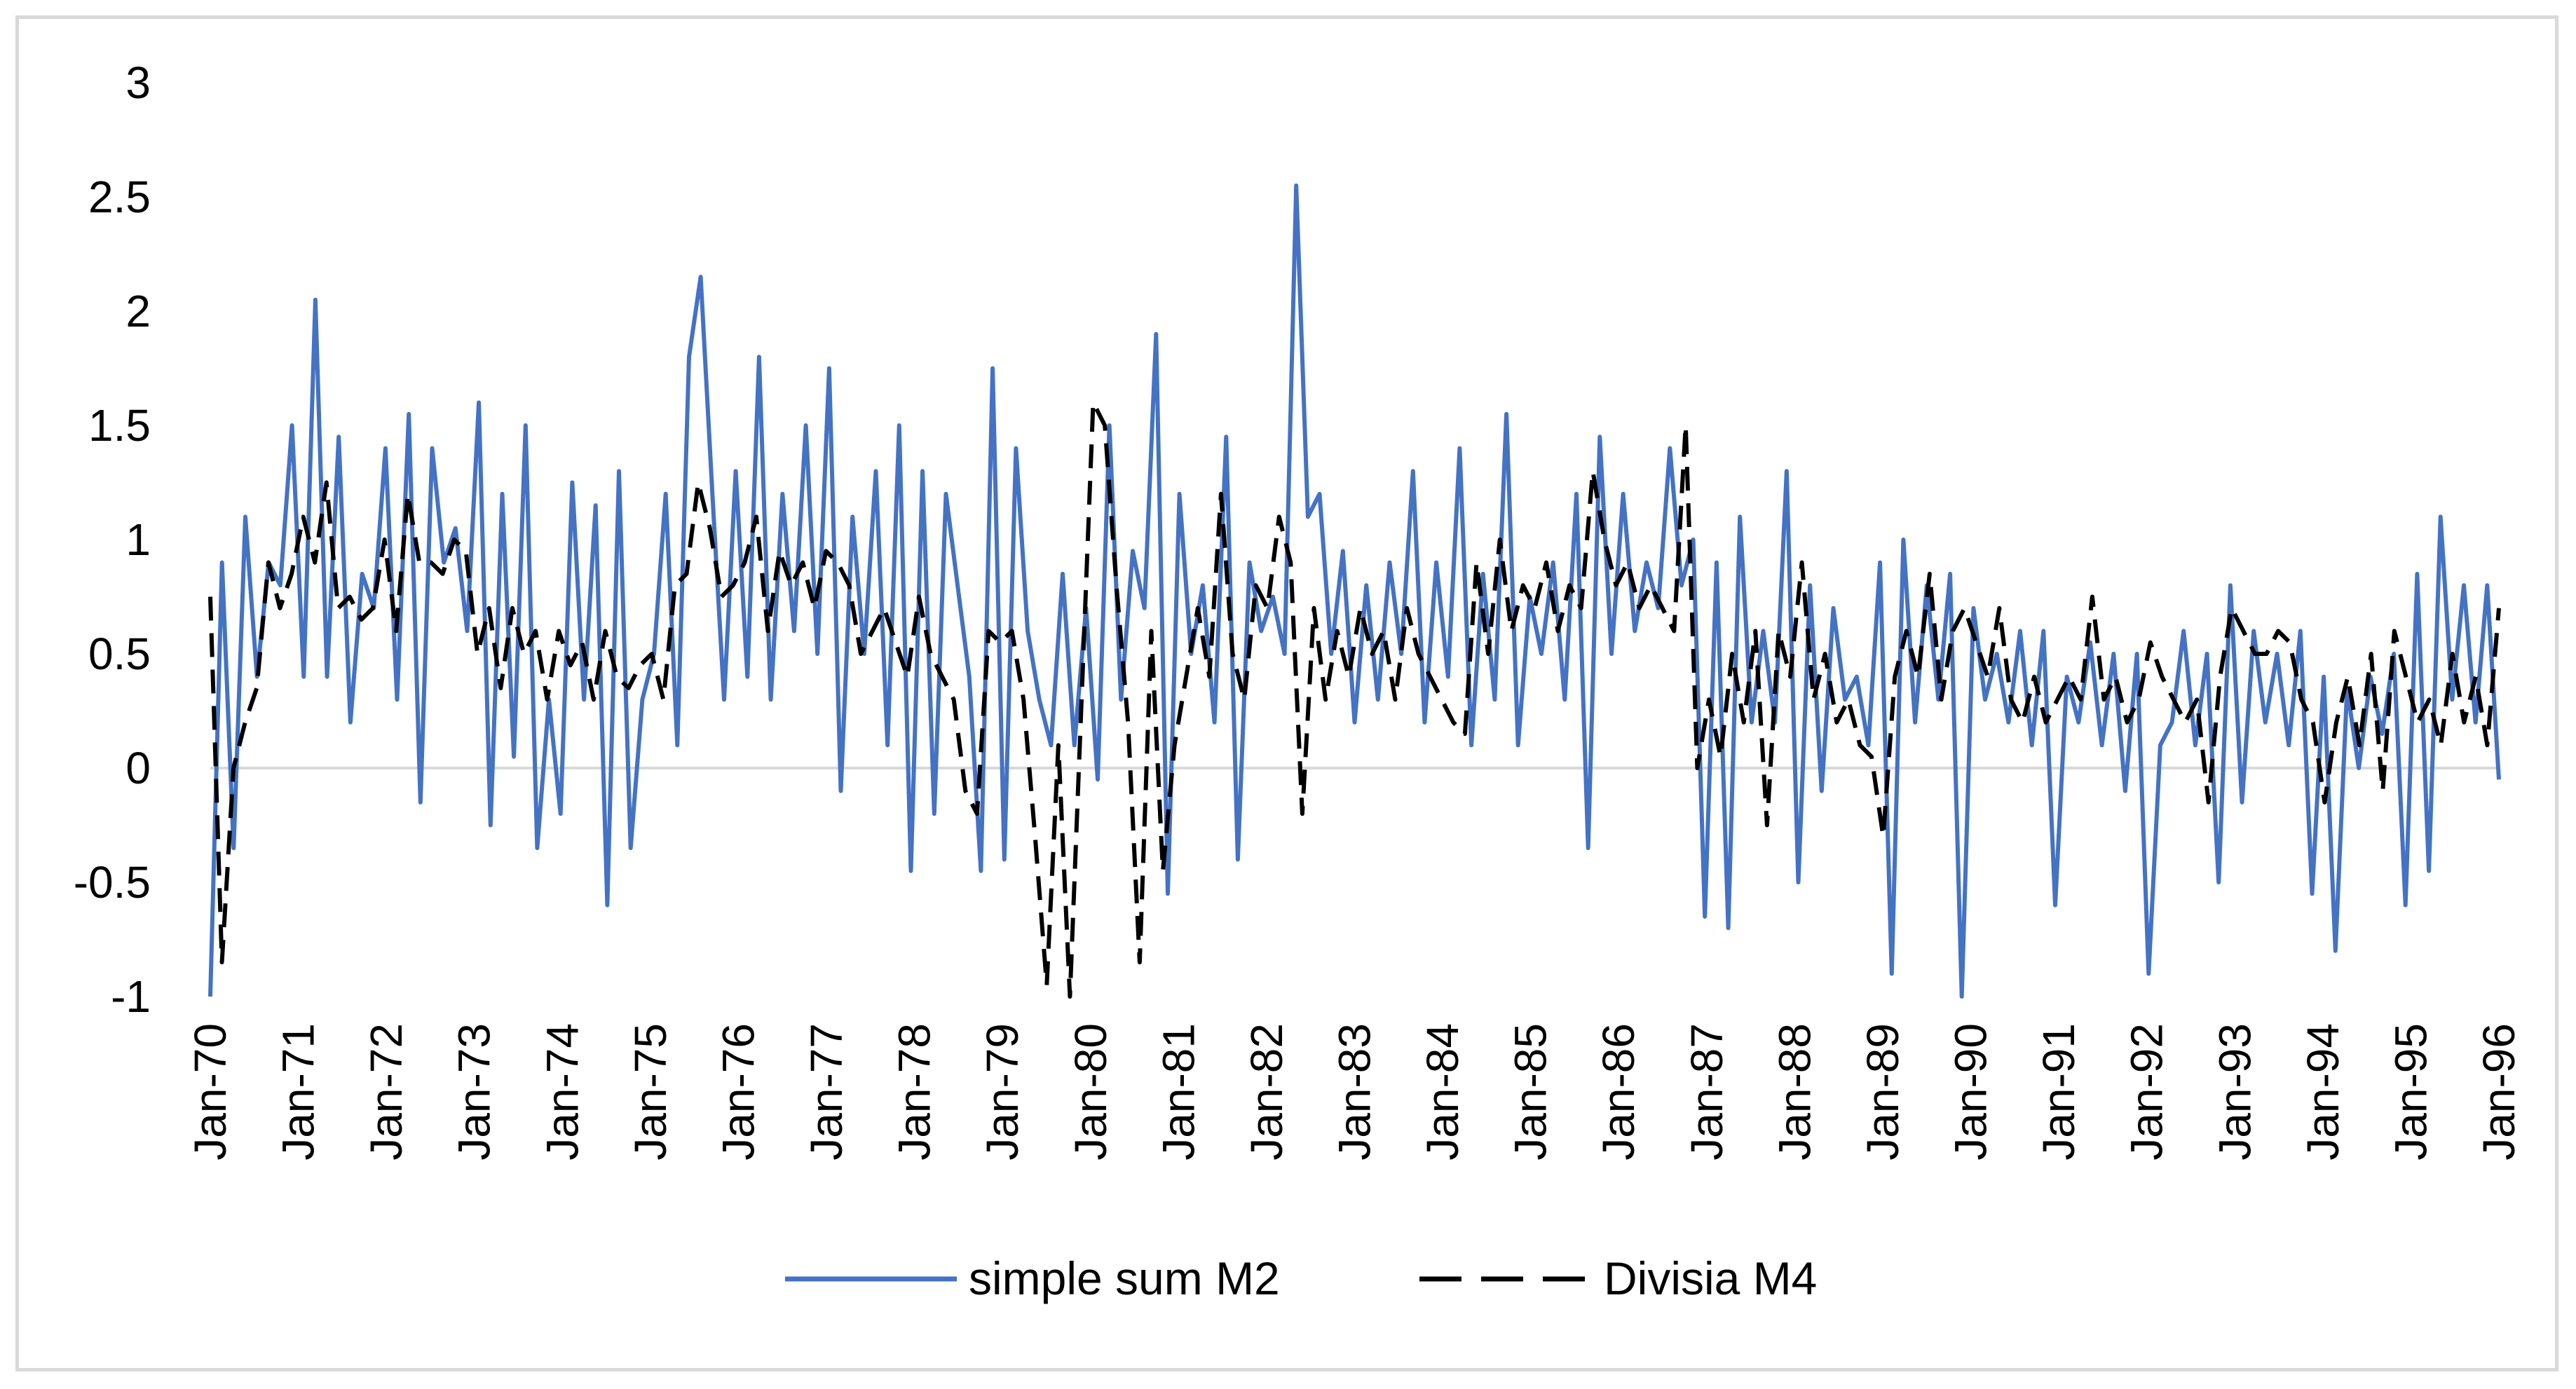 The width and height of the screenshot is (2576, 1389). I want to click on x-tick-label: Jan-82, so click(1266, 1092).